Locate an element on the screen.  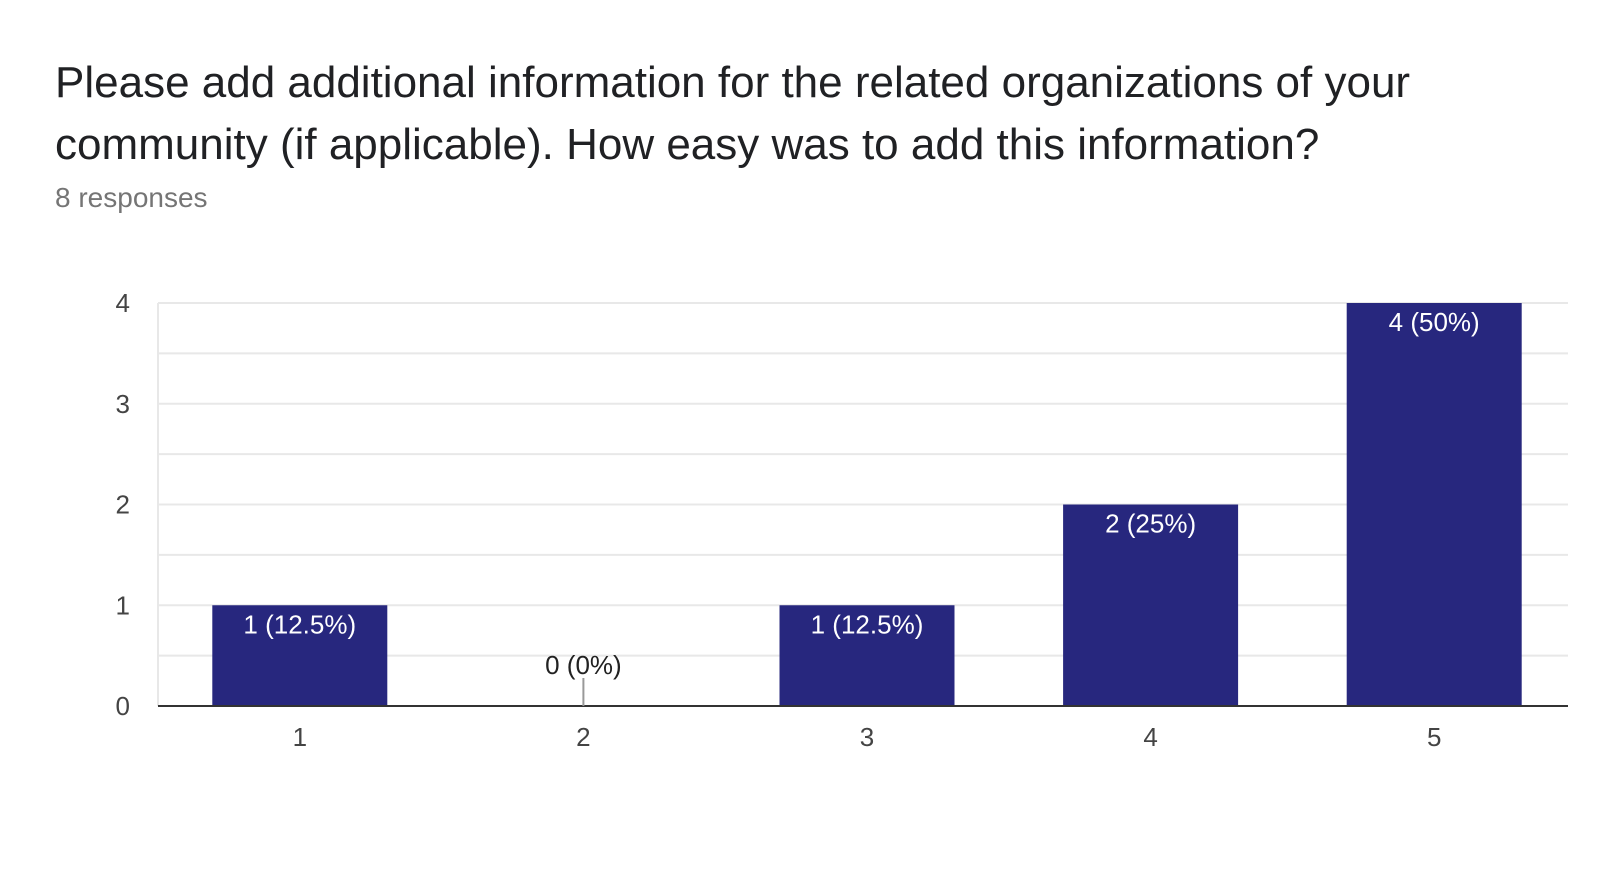
x-tick-label: 1 is located at coordinates (300, 737).